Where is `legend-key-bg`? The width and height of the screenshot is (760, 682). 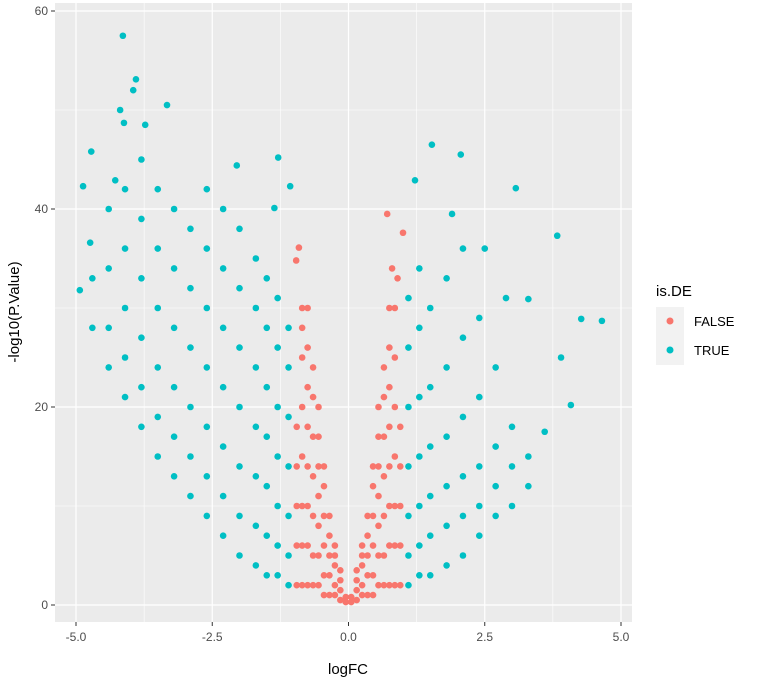
legend-key-bg is located at coordinates (670, 336).